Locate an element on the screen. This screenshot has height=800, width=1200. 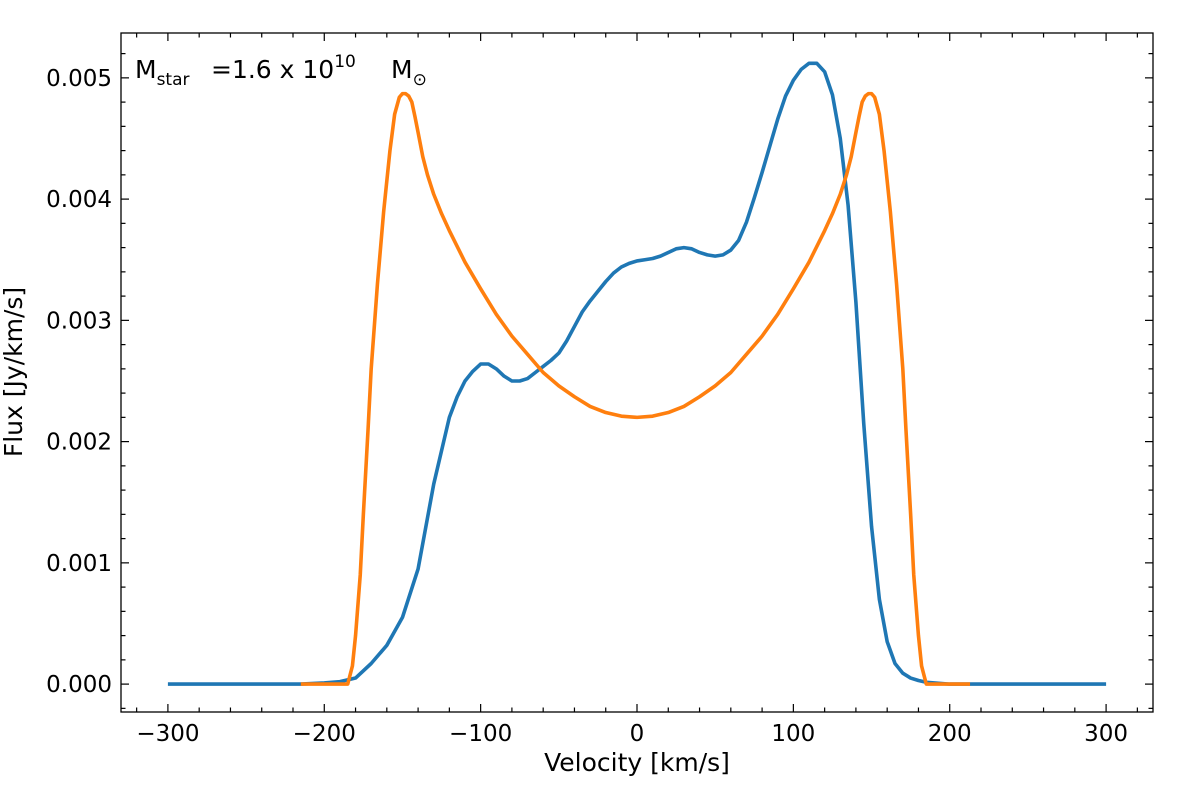
annotation-prefix-sub: star is located at coordinates (173, 80).